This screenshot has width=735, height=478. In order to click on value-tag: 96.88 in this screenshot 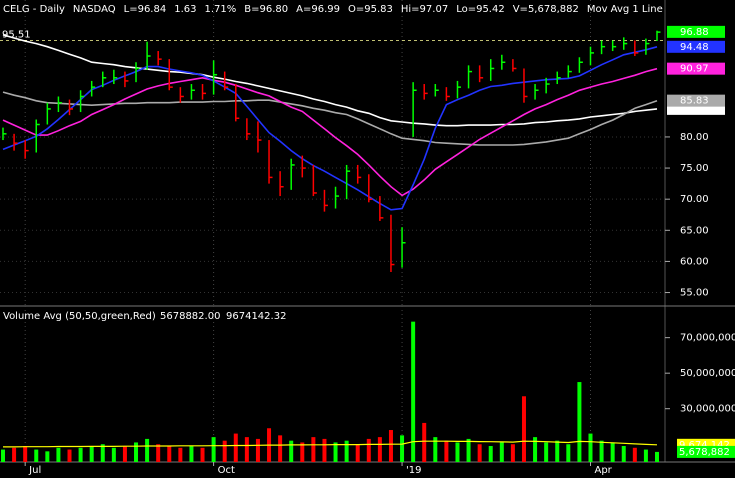, I will do `click(694, 32)`.